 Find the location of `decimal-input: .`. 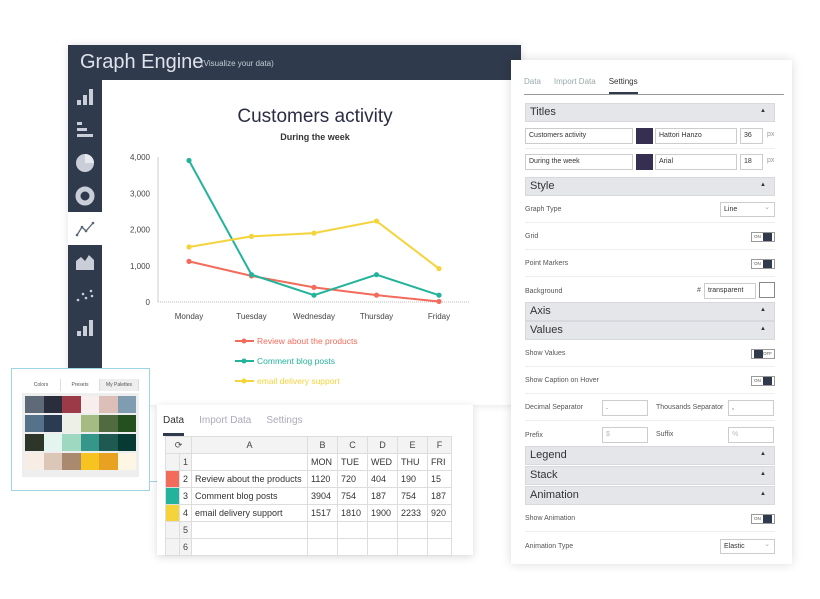

decimal-input: . is located at coordinates (625, 408).